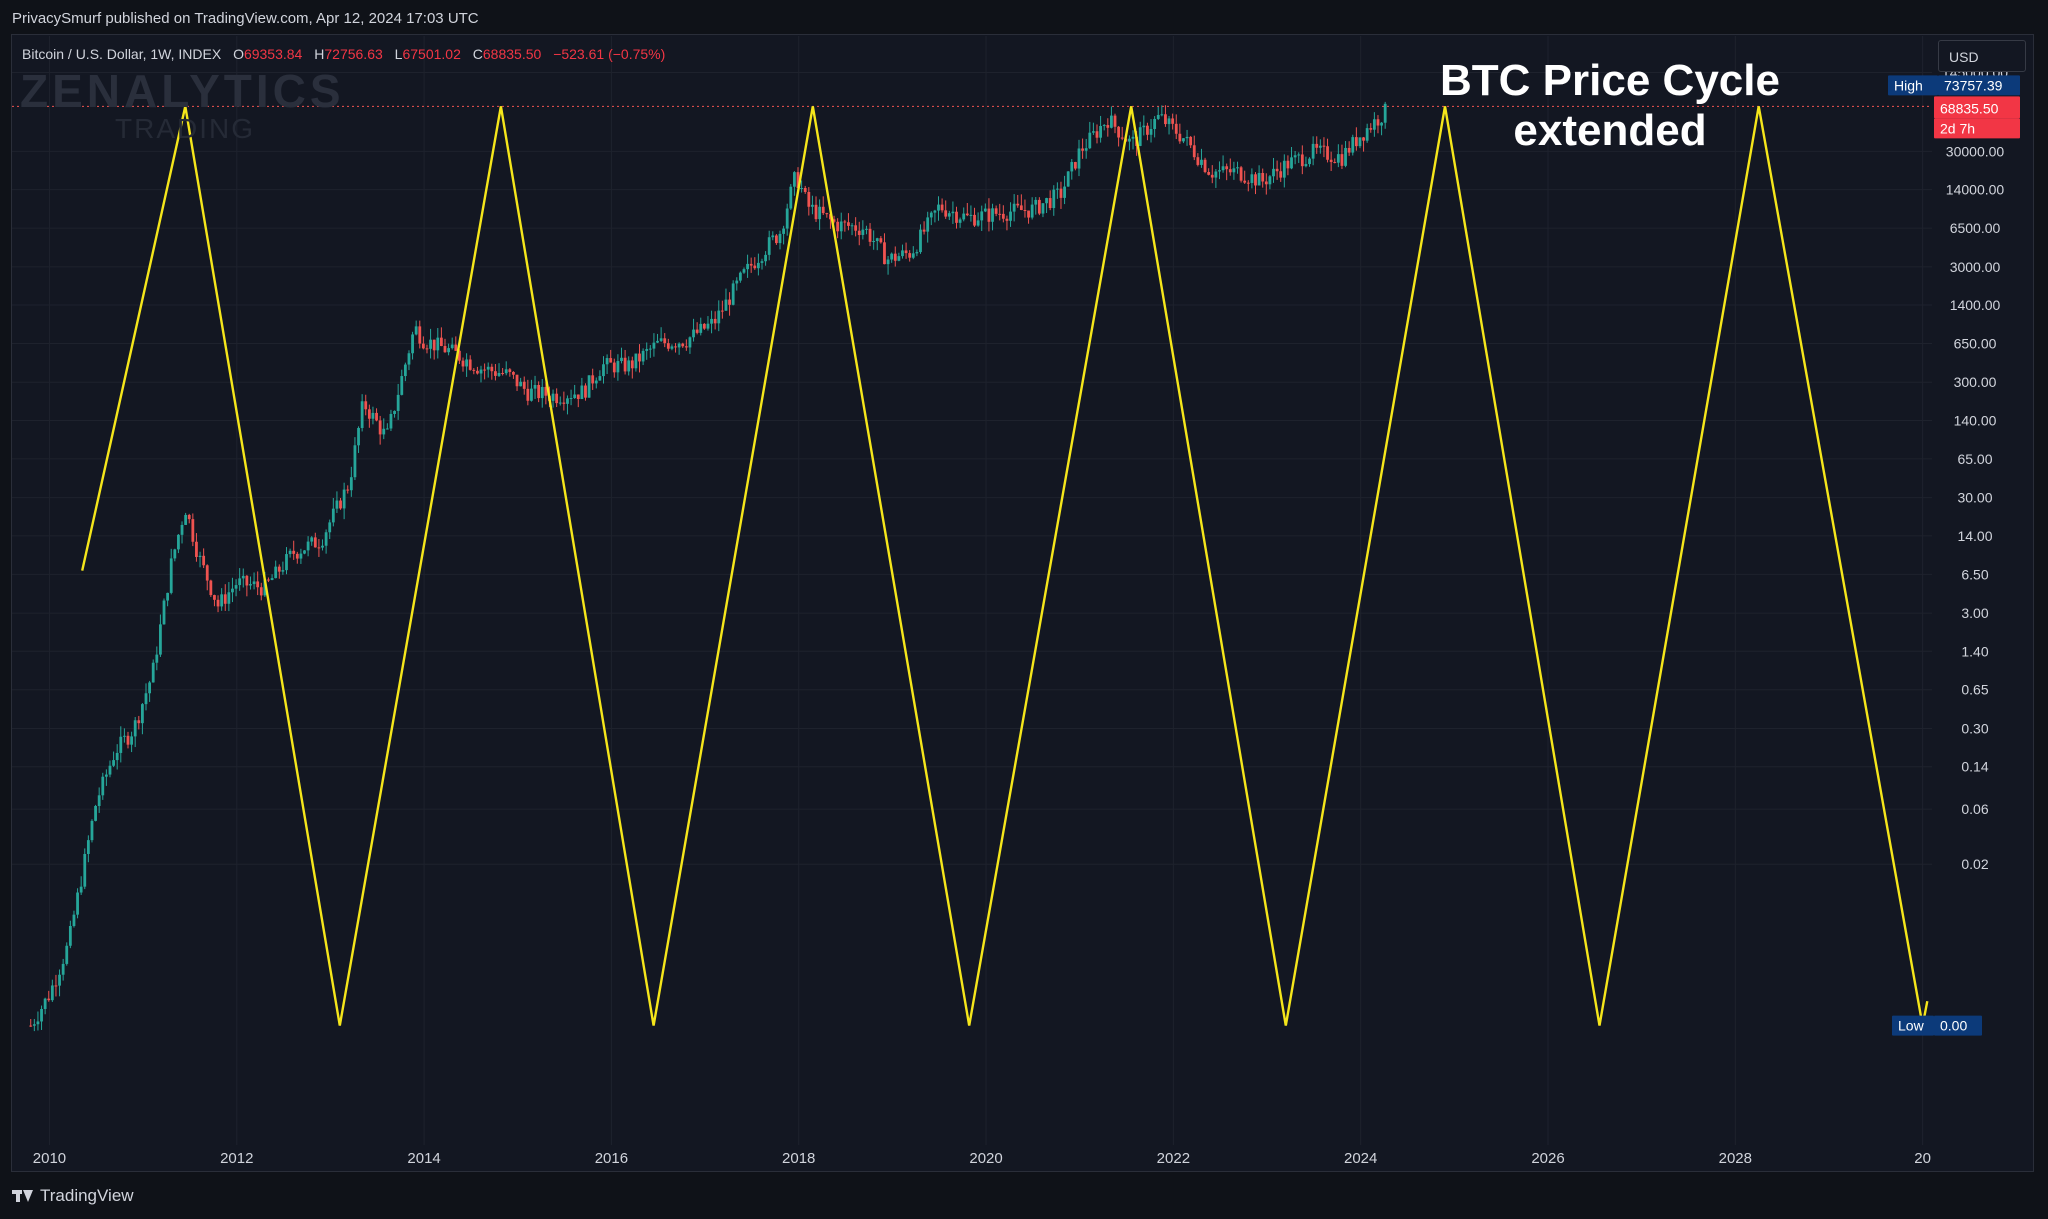 The image size is (2048, 1219). Describe the element at coordinates (512, 54) in the screenshot. I see `close-value: 68835.50` at that location.